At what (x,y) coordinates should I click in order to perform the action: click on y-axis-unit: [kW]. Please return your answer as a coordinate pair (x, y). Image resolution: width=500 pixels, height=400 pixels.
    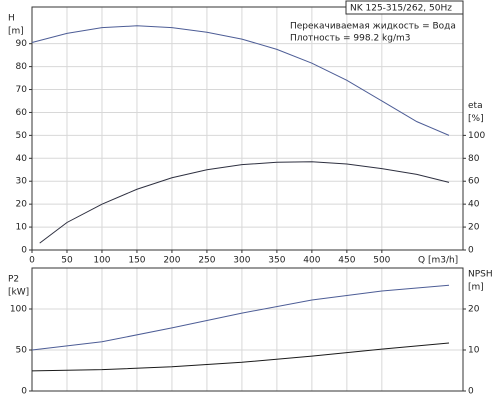
    Looking at the image, I should click on (18, 293).